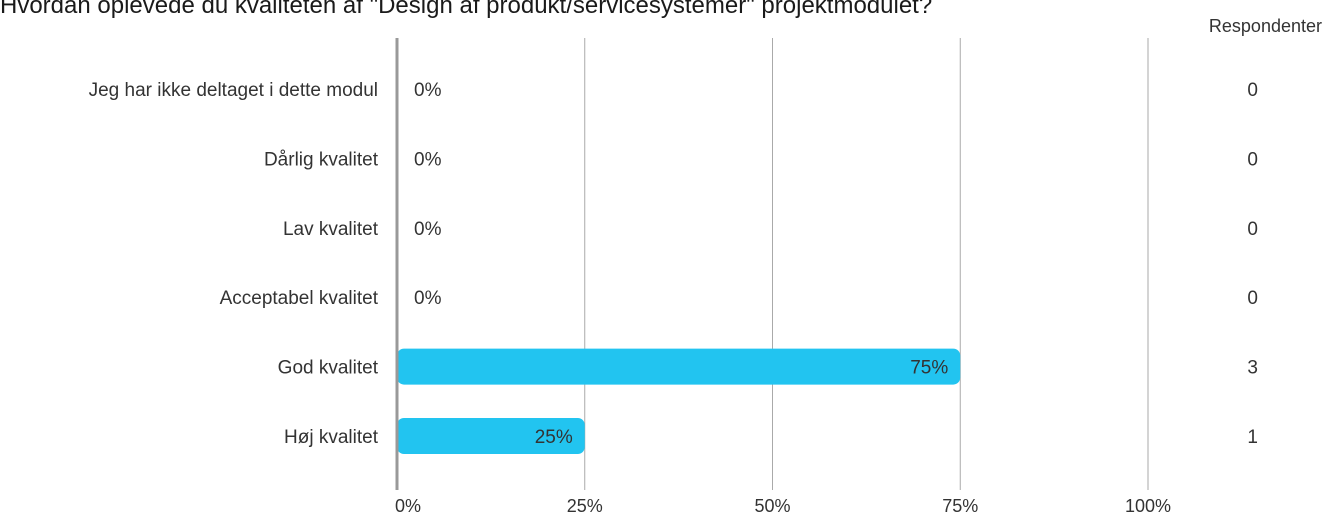  Describe the element at coordinates (233, 90) in the screenshot. I see `category-label: Jeg har ikke deltaget i dette modul` at that location.